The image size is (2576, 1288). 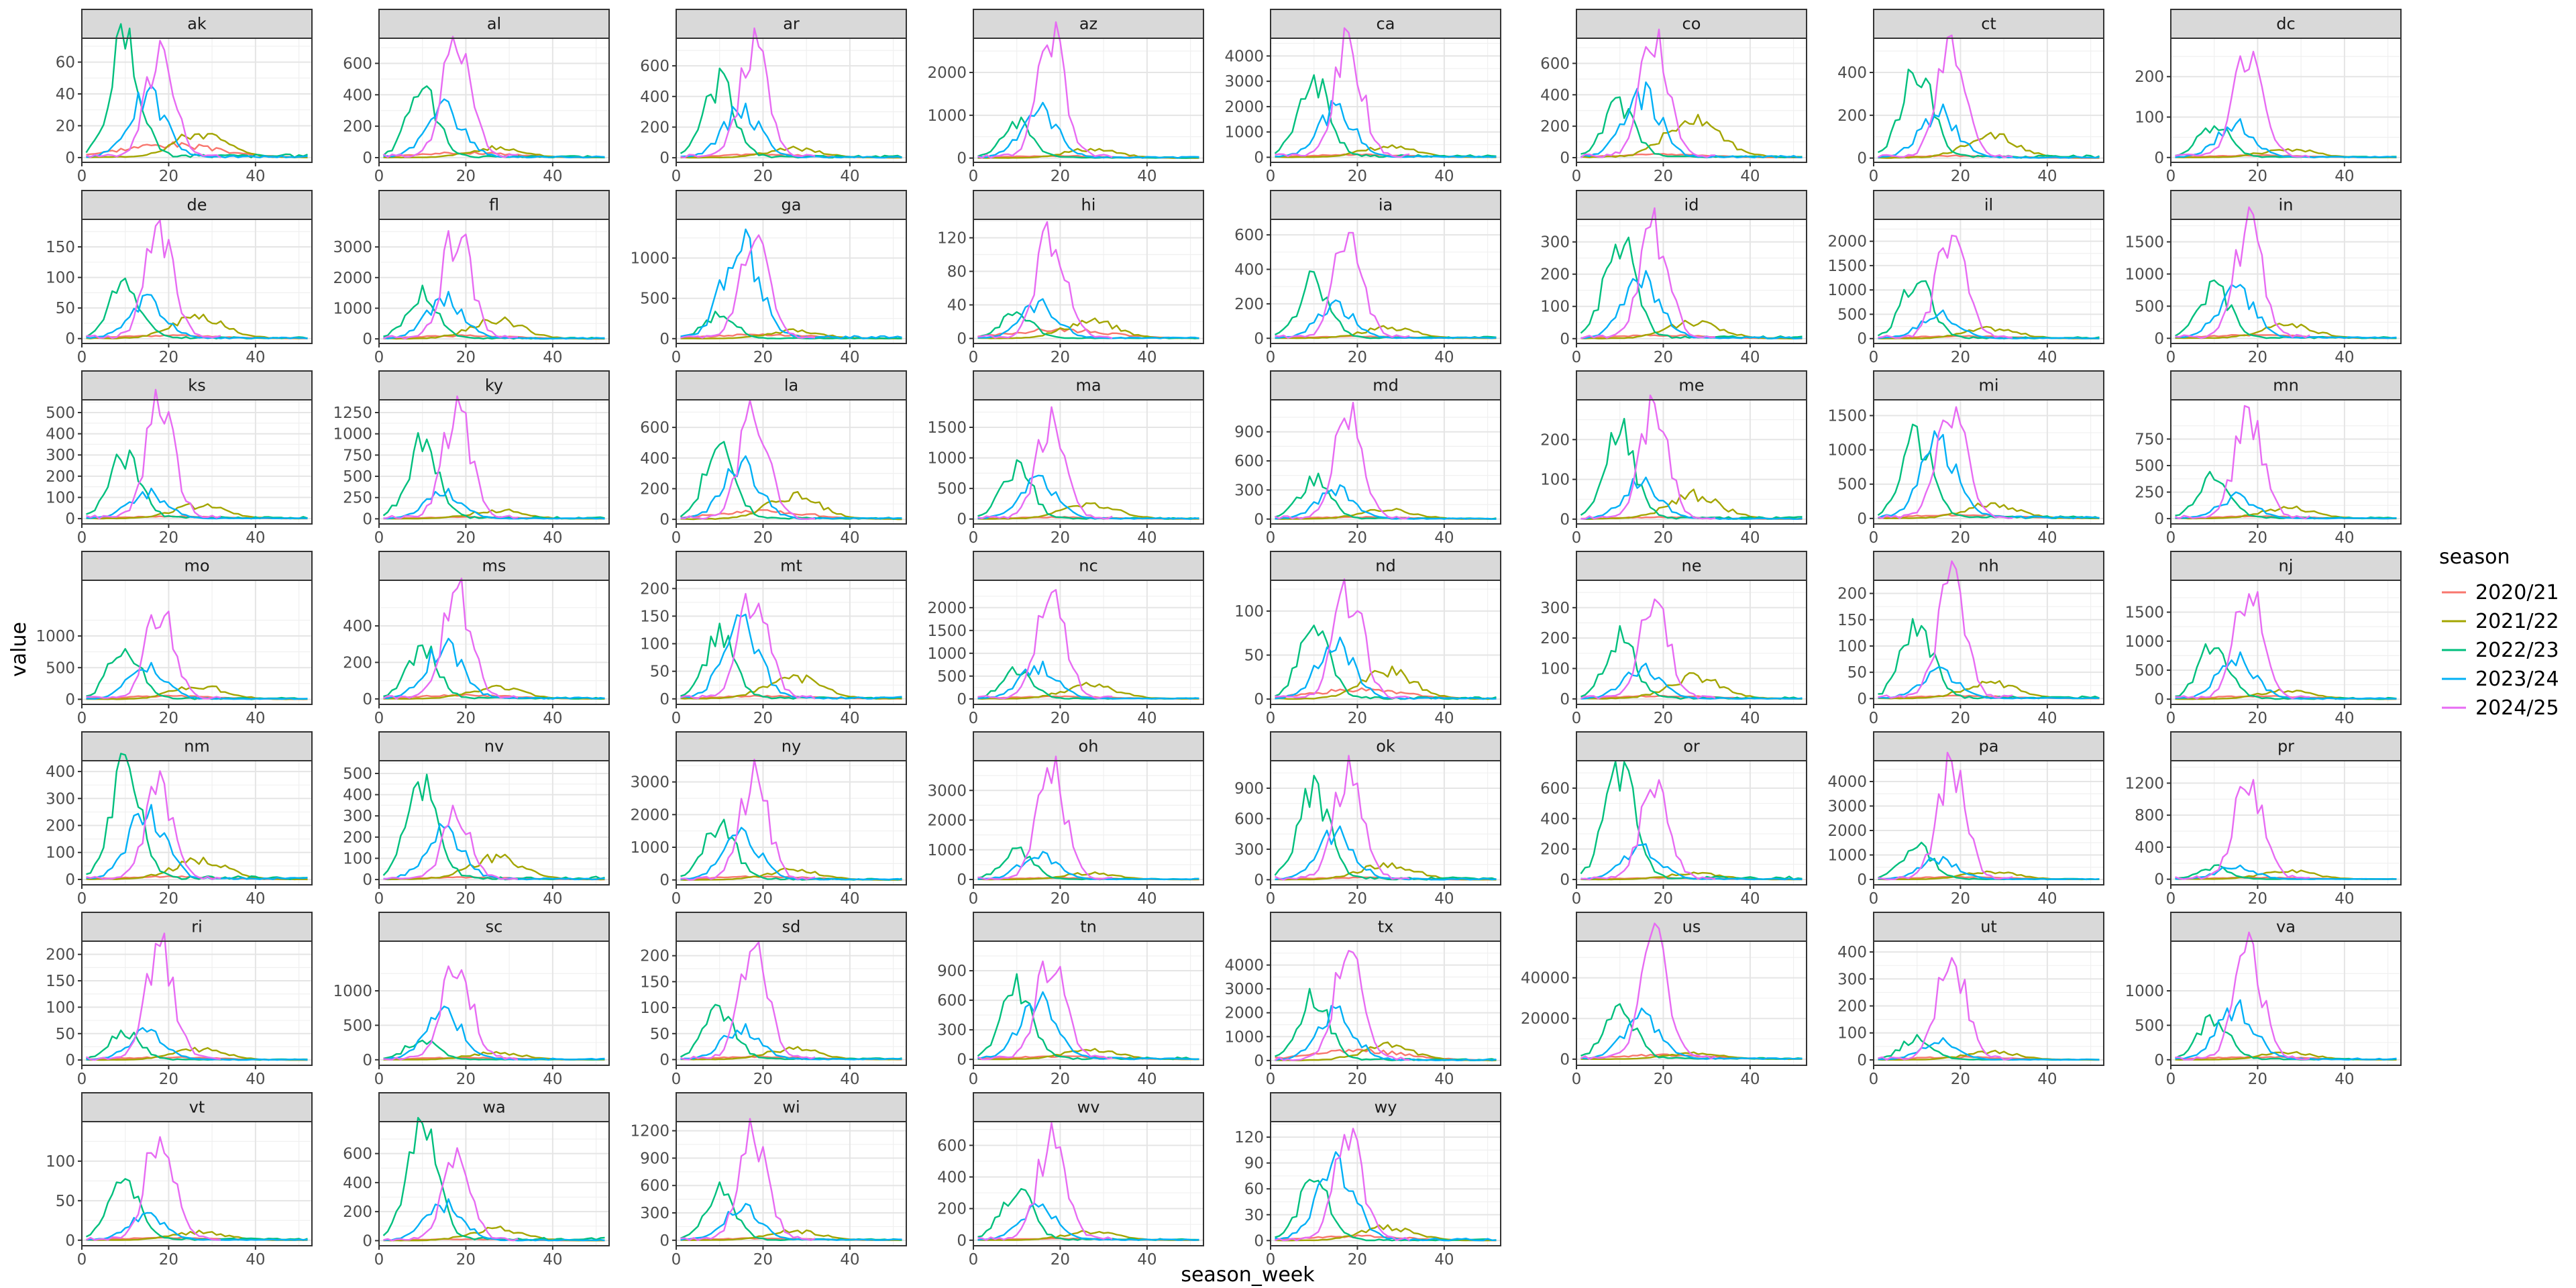 I want to click on facet-panel-nh: nh 0 20 40 0 50 100 150 200, so click(x=1970, y=639).